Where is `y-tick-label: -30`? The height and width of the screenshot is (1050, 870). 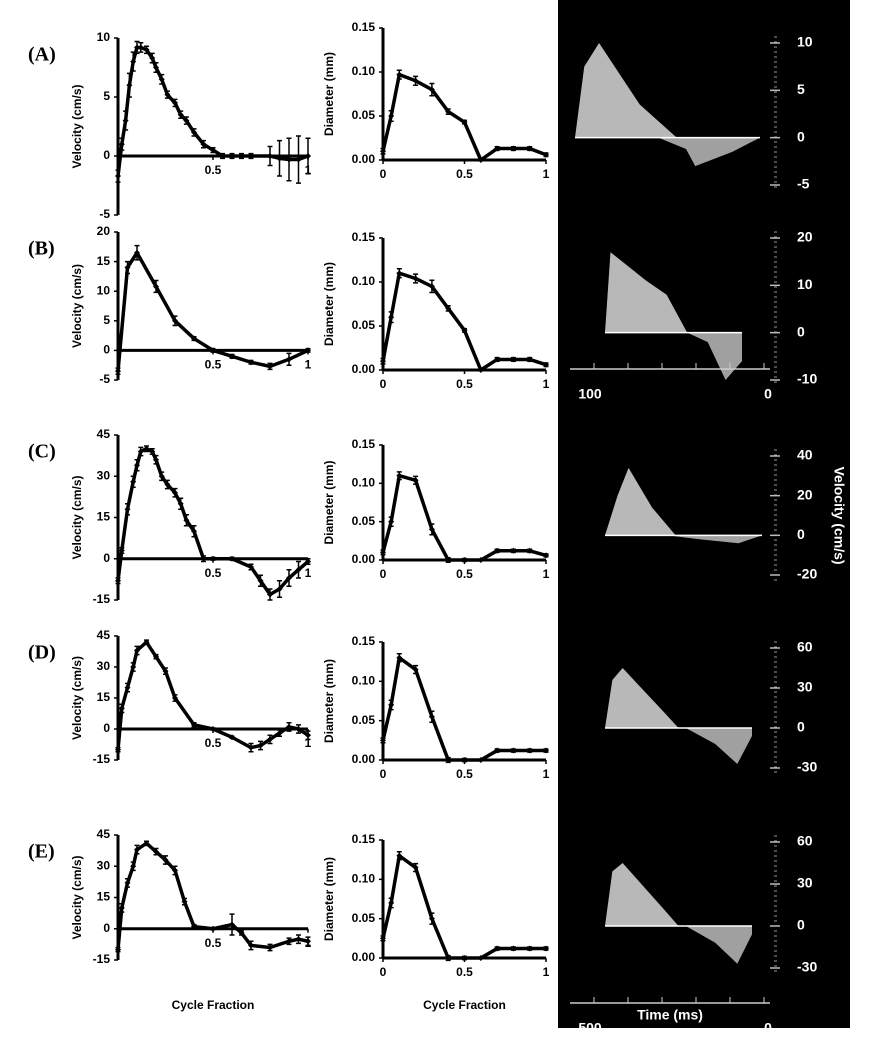
y-tick-label: -30 is located at coordinates (807, 767).